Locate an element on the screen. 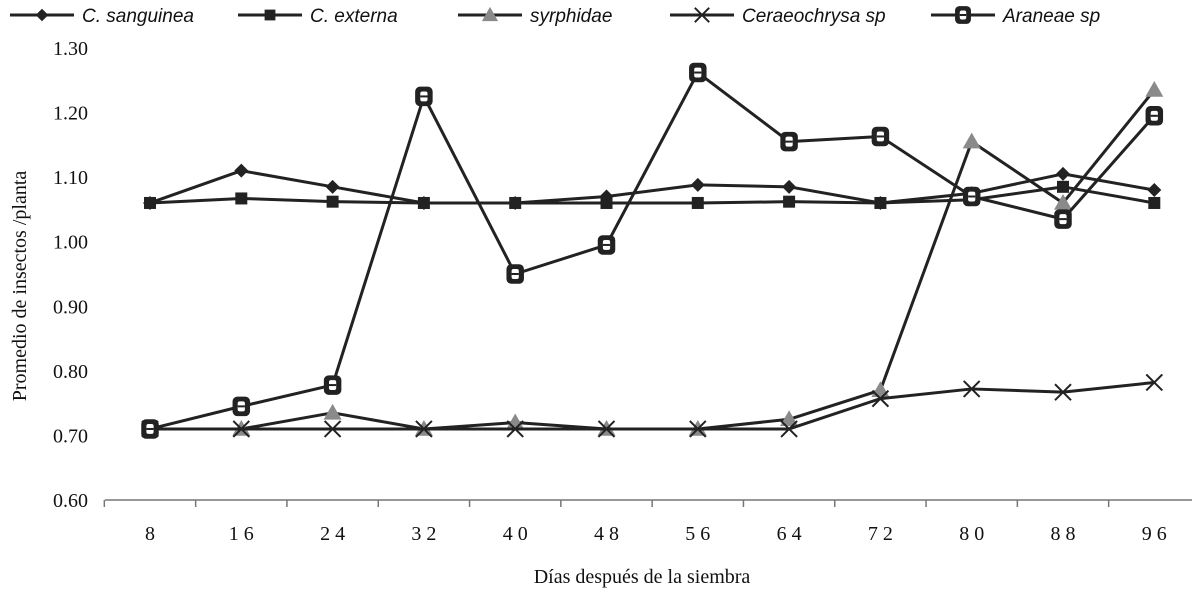 The height and width of the screenshot is (596, 1198). y-tick-label: 1.10 is located at coordinates (70, 178).